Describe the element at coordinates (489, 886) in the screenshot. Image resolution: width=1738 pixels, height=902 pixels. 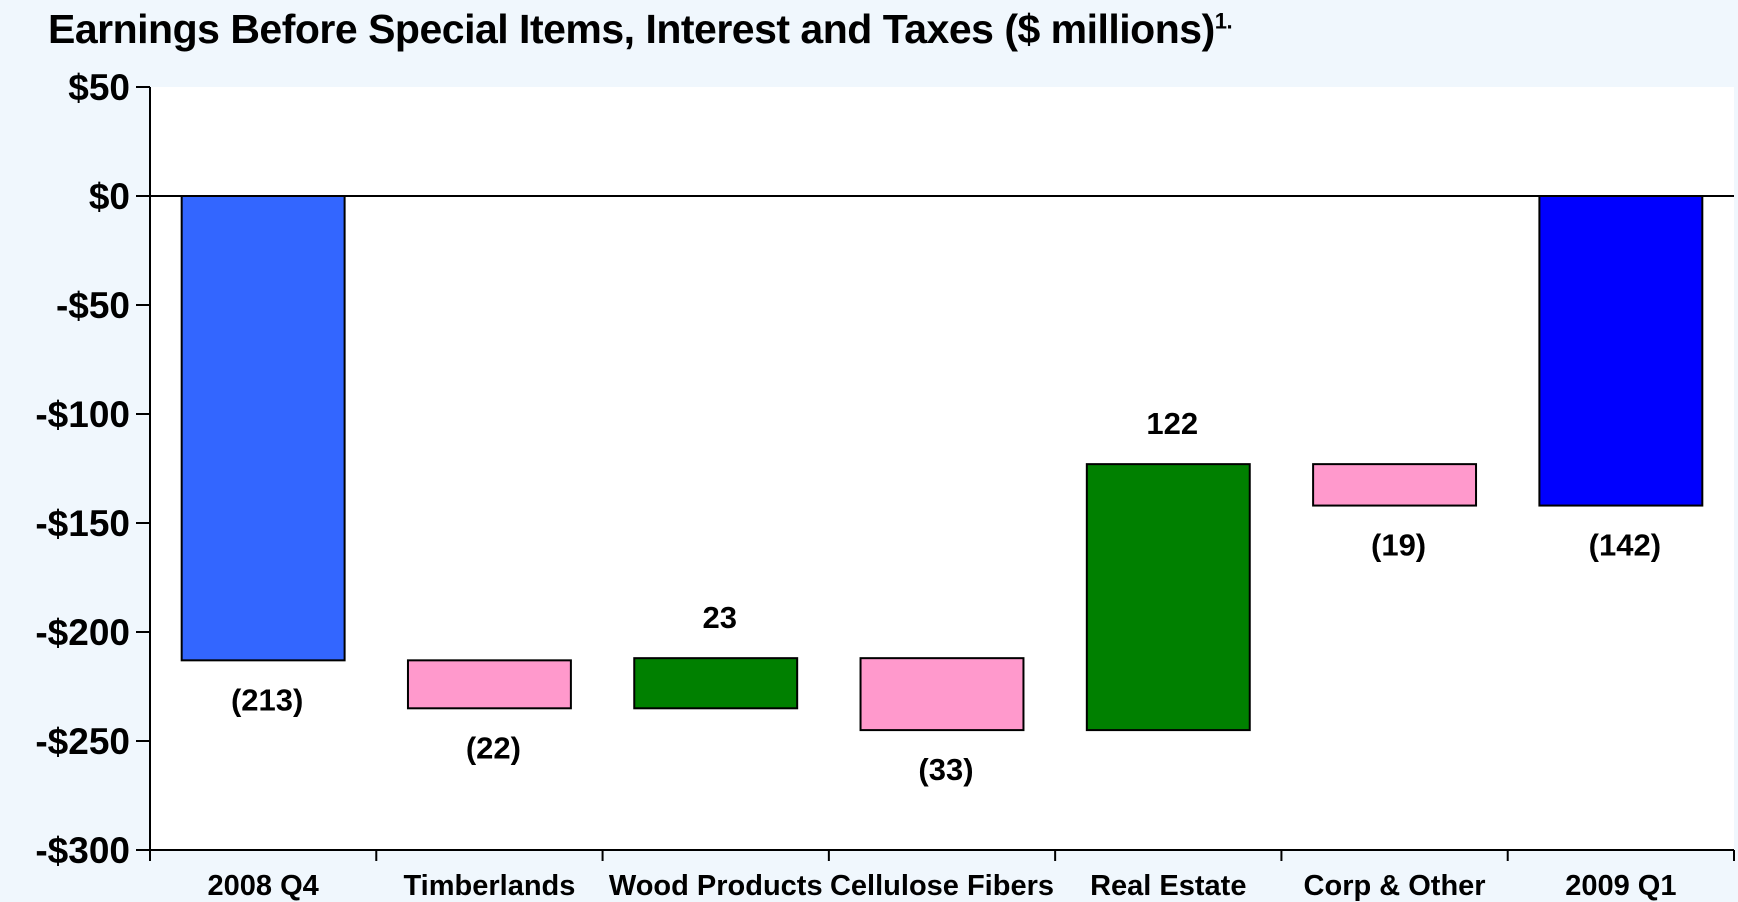
I see `x-category-label: Timberlands` at that location.